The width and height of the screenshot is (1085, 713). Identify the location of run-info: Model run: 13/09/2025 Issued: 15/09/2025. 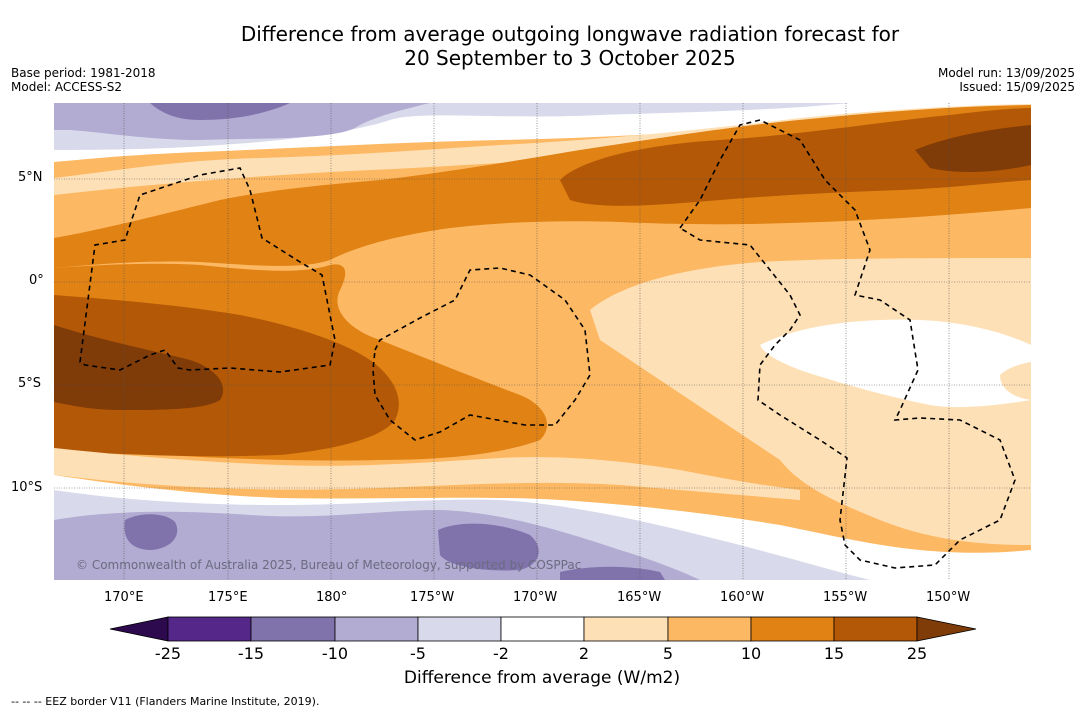
(1006, 80).